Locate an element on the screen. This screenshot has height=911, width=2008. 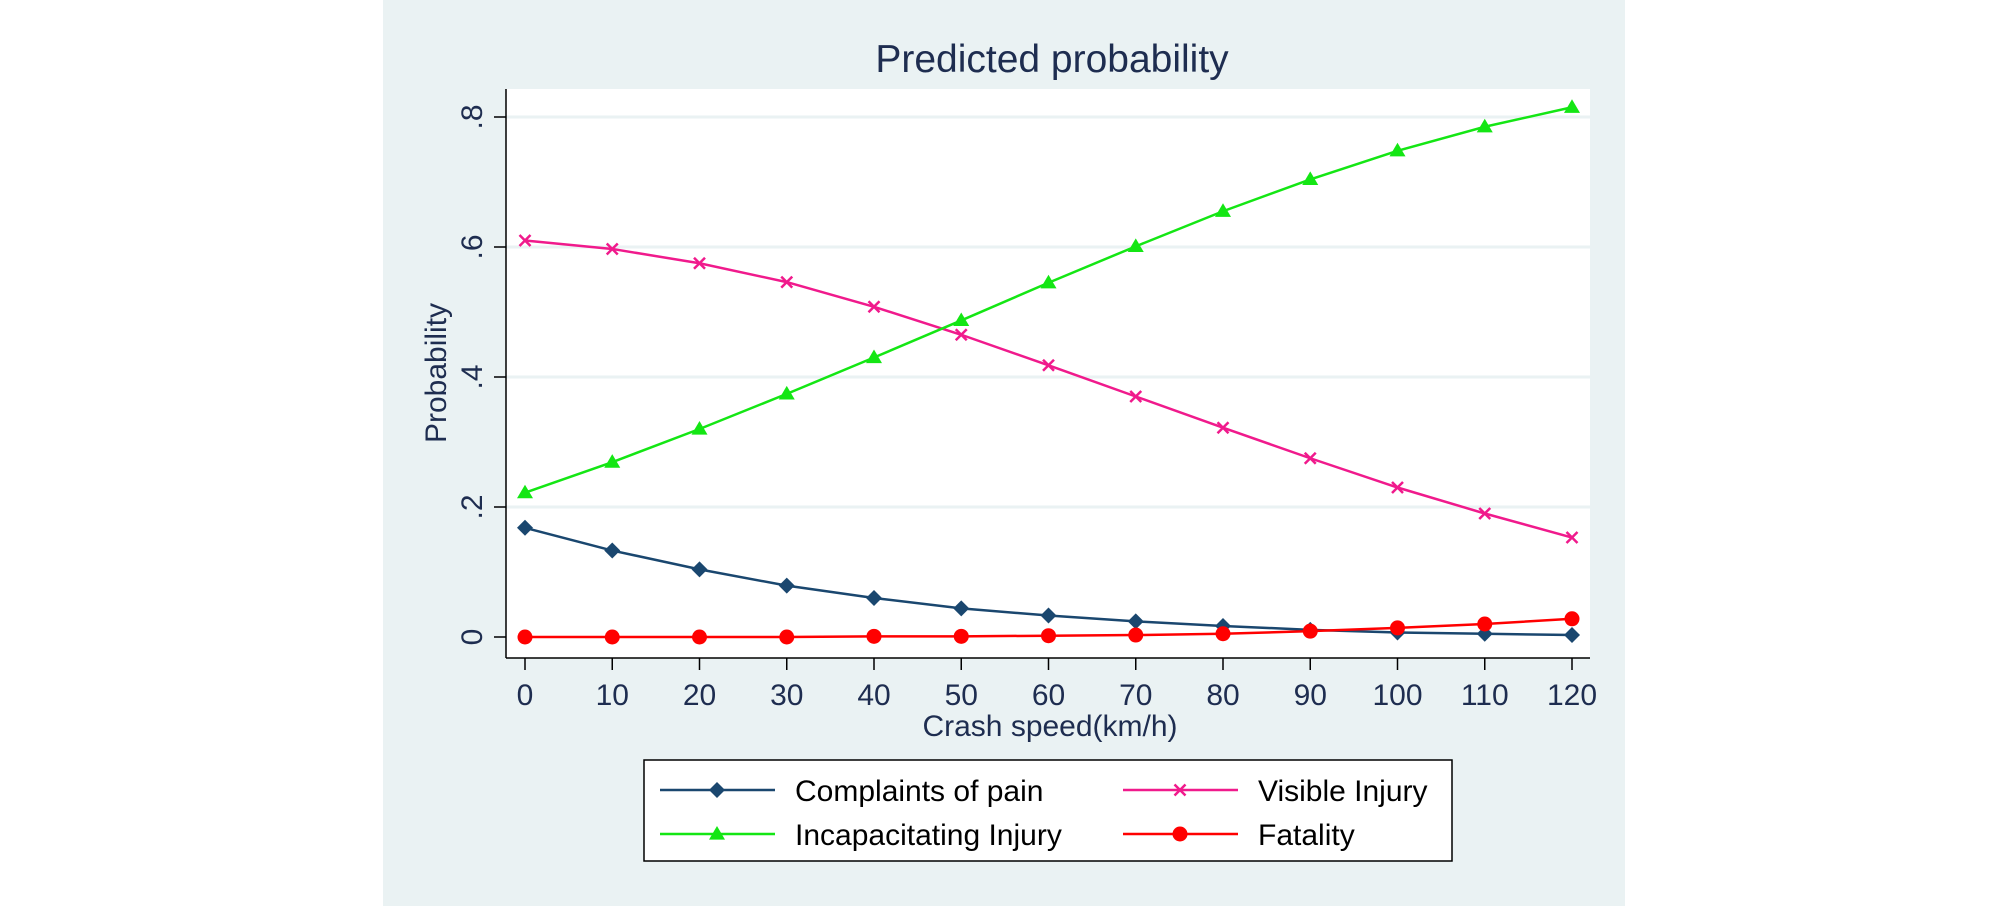
x-tick-label: 40 is located at coordinates (873, 695).